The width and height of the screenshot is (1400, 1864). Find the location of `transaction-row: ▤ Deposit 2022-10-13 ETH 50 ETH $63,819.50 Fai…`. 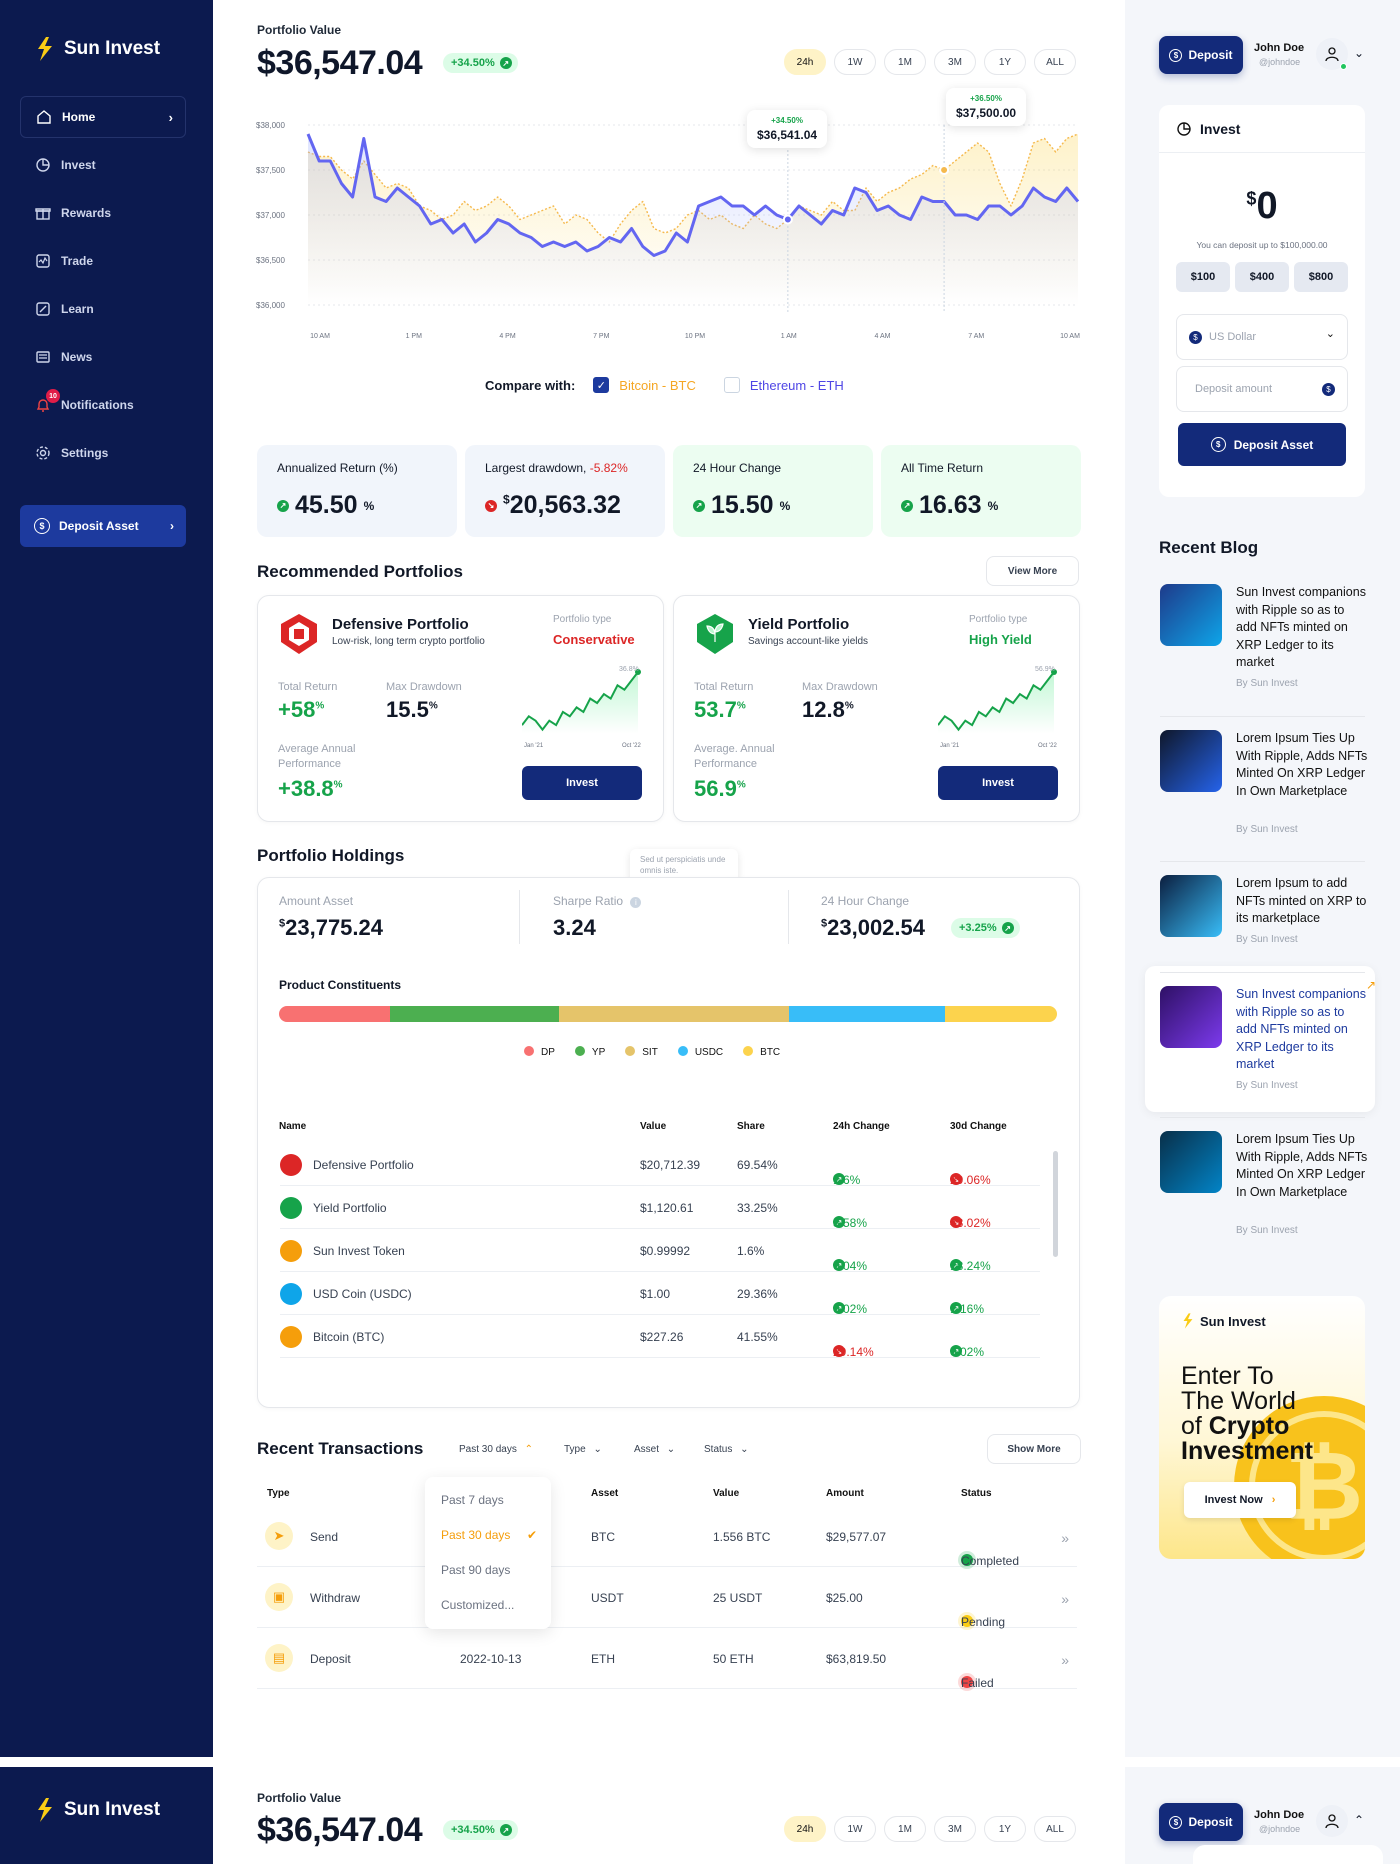

transaction-row: ▤ Deposit 2022-10-13 ETH 50 ETH $63,819.50 Fai… is located at coordinates (667, 1659).